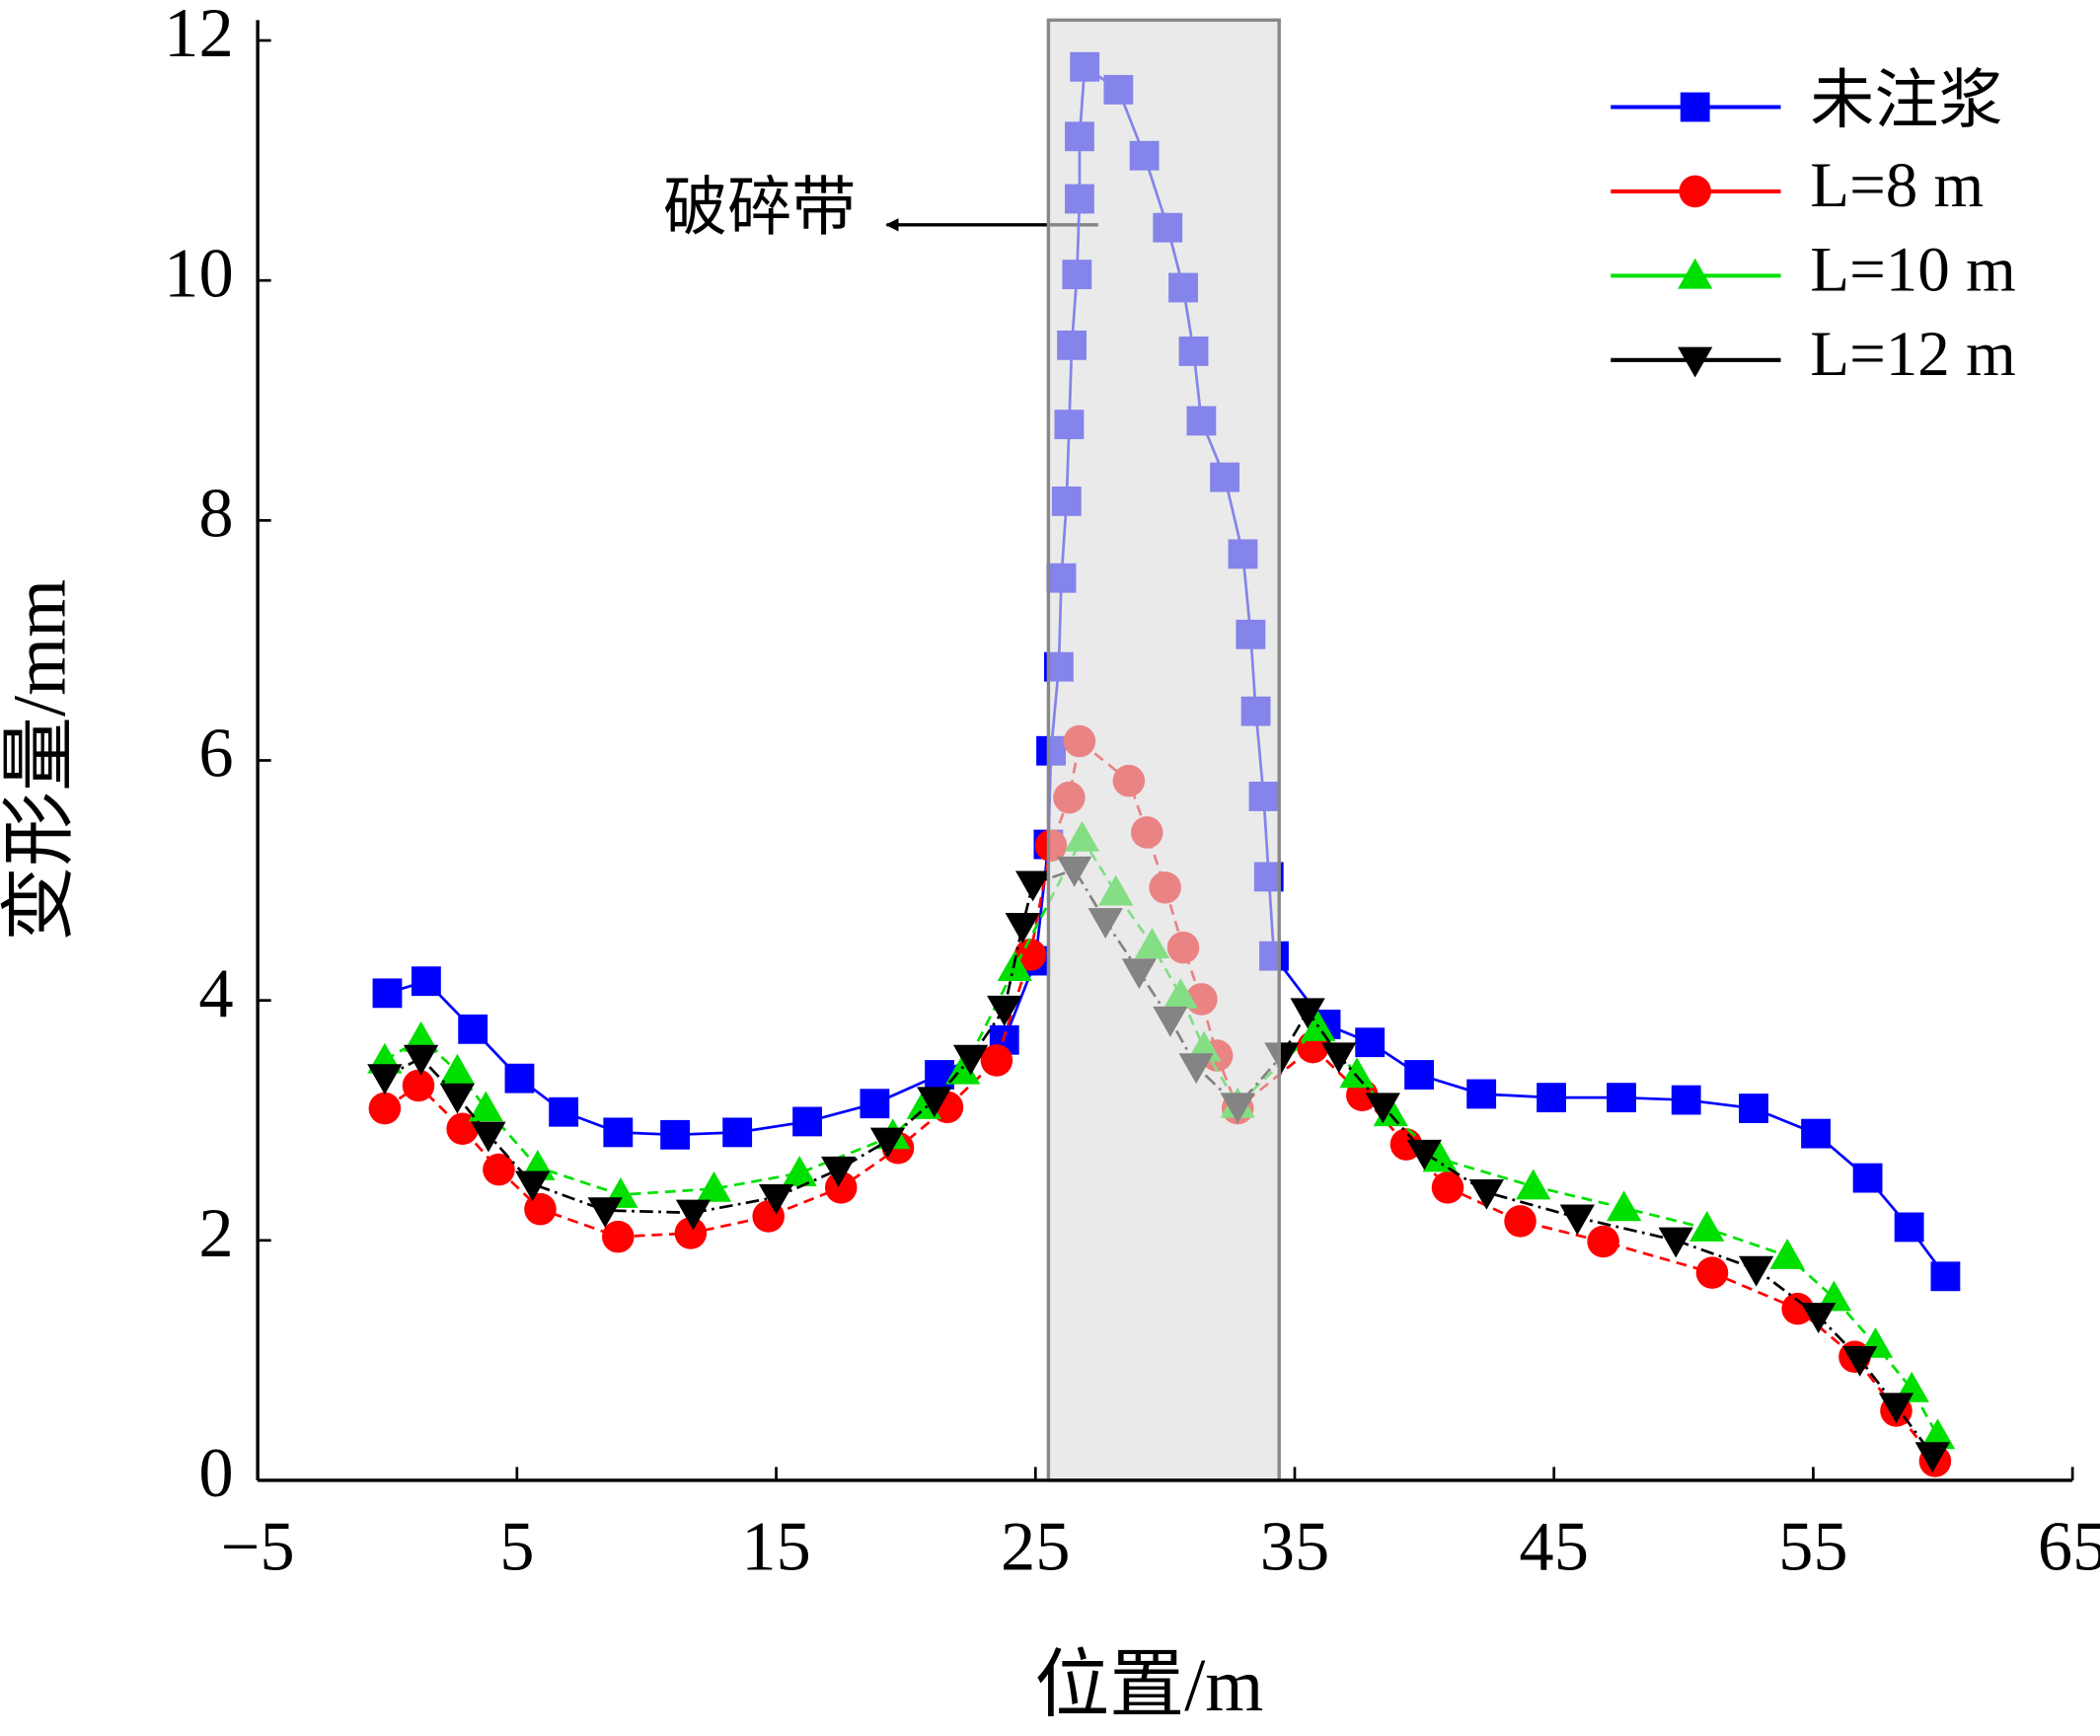 Image resolution: width=2100 pixels, height=1736 pixels. I want to click on y-tick-label: 6, so click(216, 755).